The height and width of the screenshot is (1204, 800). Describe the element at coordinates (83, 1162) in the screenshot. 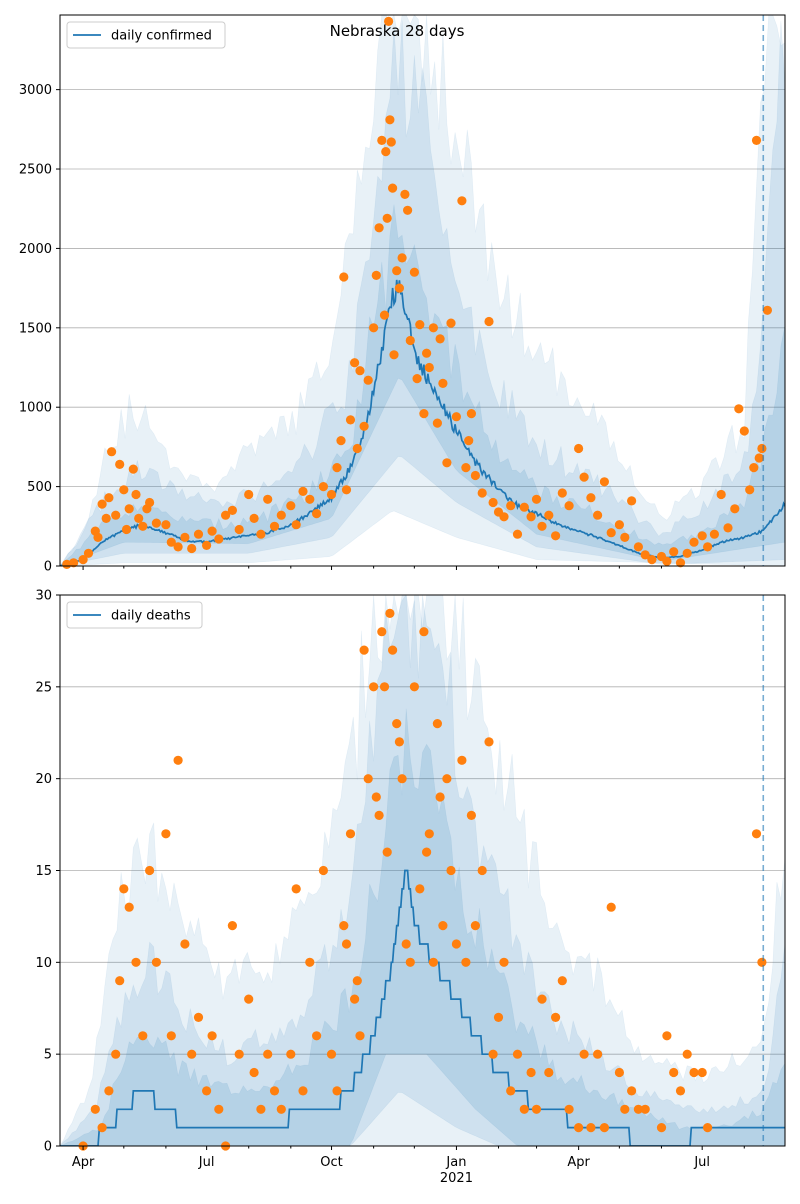

I see `x-tick-label: Apr` at that location.